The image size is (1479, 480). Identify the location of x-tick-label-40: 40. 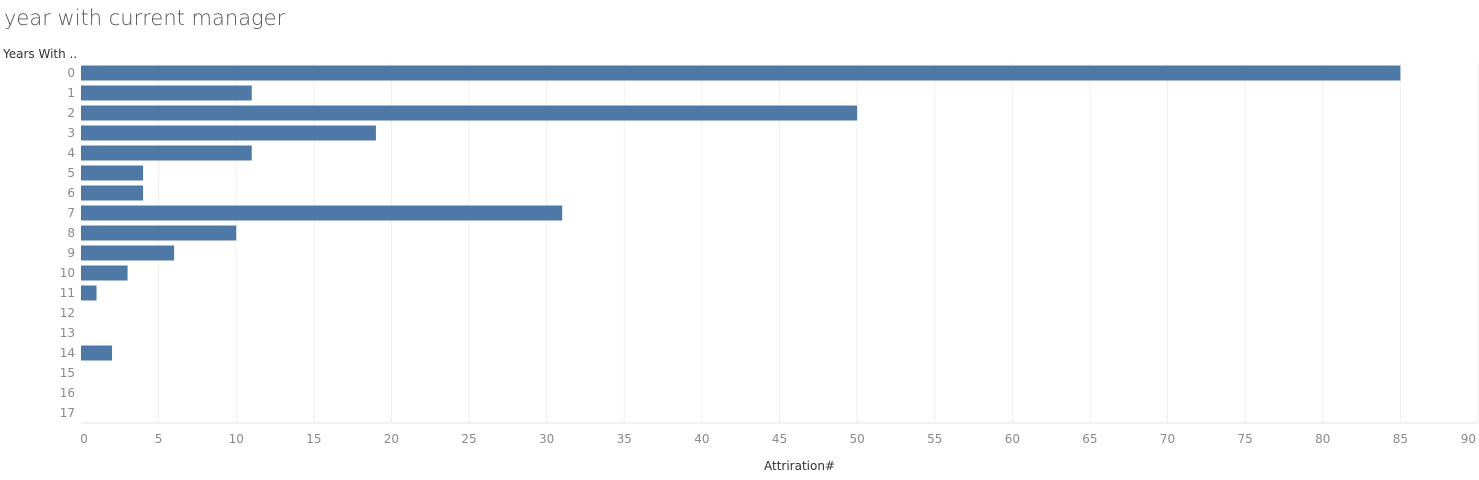
(701, 439).